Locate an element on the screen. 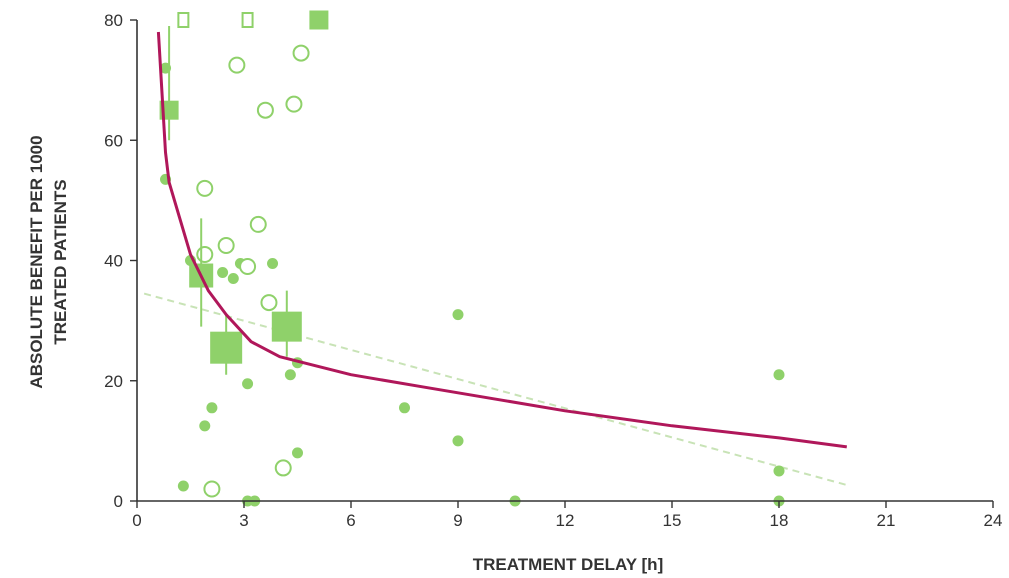  x-tick-label: 18 is located at coordinates (779, 520).